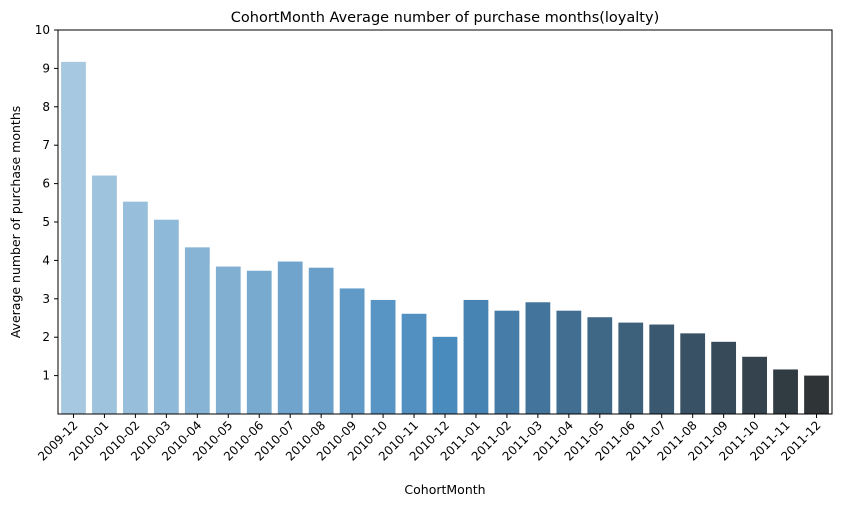 The image size is (852, 505). Describe the element at coordinates (46, 260) in the screenshot. I see `y-tick-label: 4` at that location.